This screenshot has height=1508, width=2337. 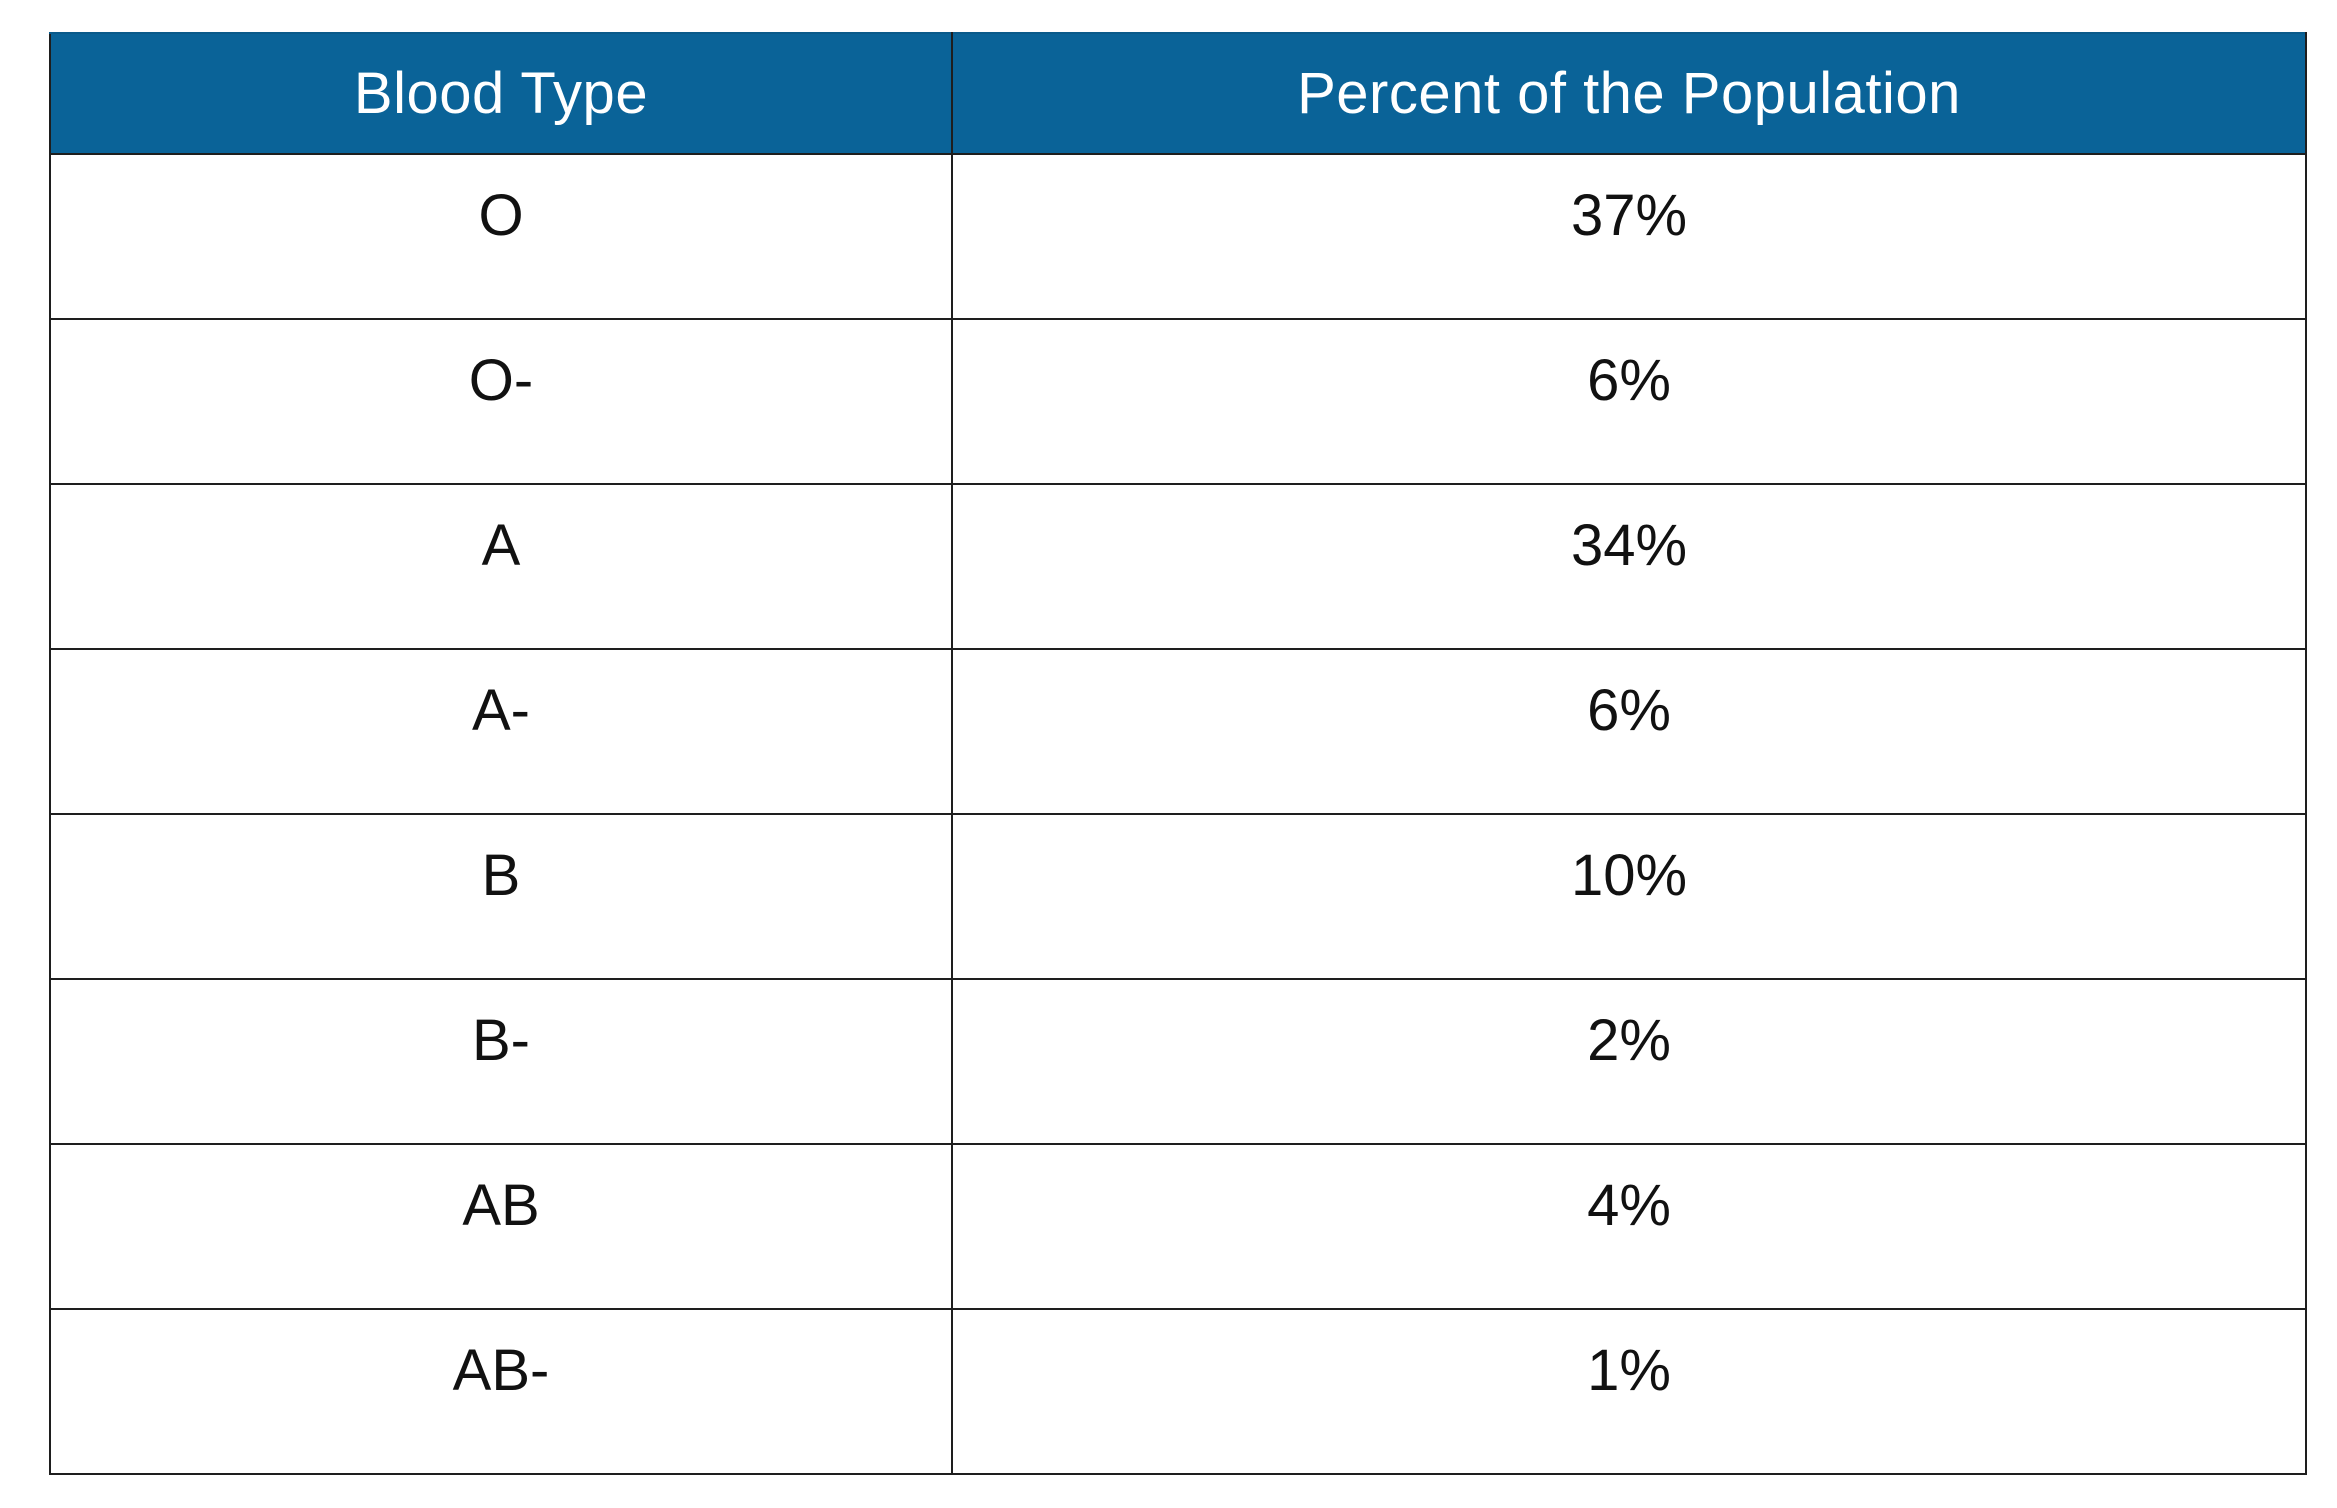 I want to click on percent-text: 37%, so click(x=1629, y=215).